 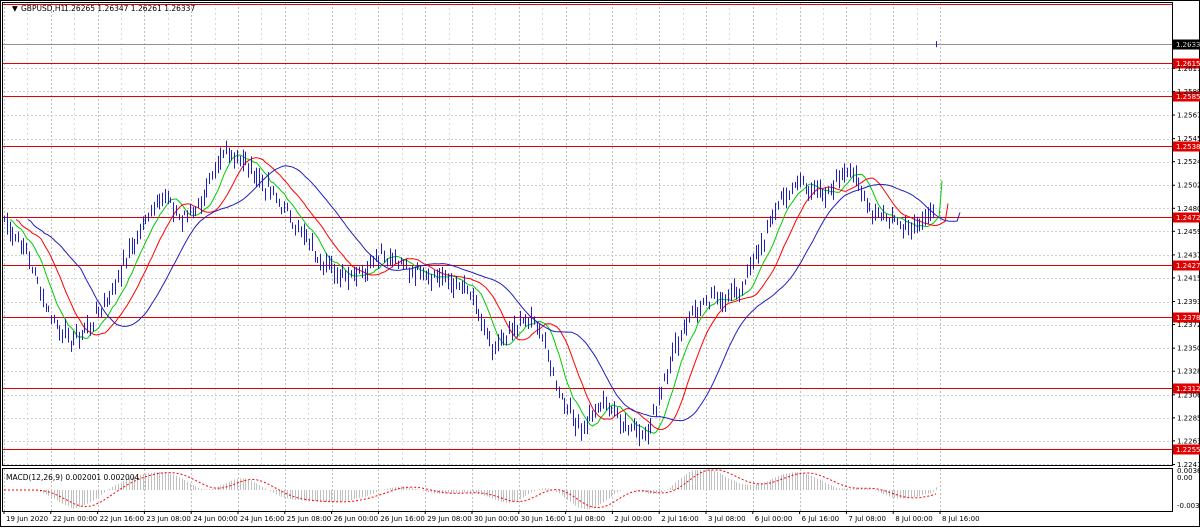 What do you see at coordinates (867, 519) in the screenshot?
I see `time-tick-label: 7 Jul 08:00` at bounding box center [867, 519].